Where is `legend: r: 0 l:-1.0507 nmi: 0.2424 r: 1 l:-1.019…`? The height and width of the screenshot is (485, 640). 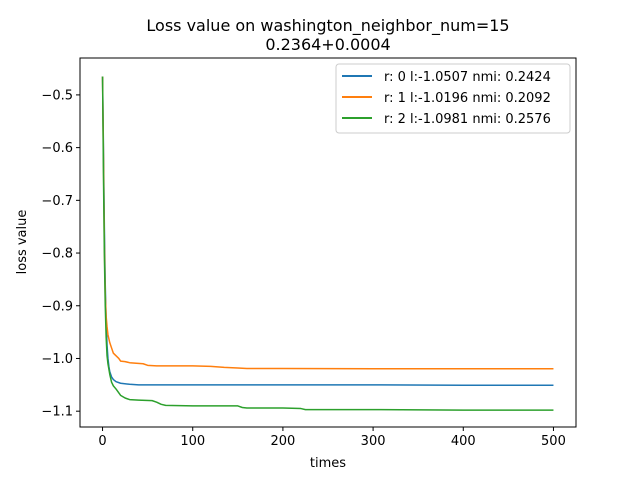 legend: r: 0 l:-1.0507 nmi: 0.2424 r: 1 l:-1.019… is located at coordinates (453, 98).